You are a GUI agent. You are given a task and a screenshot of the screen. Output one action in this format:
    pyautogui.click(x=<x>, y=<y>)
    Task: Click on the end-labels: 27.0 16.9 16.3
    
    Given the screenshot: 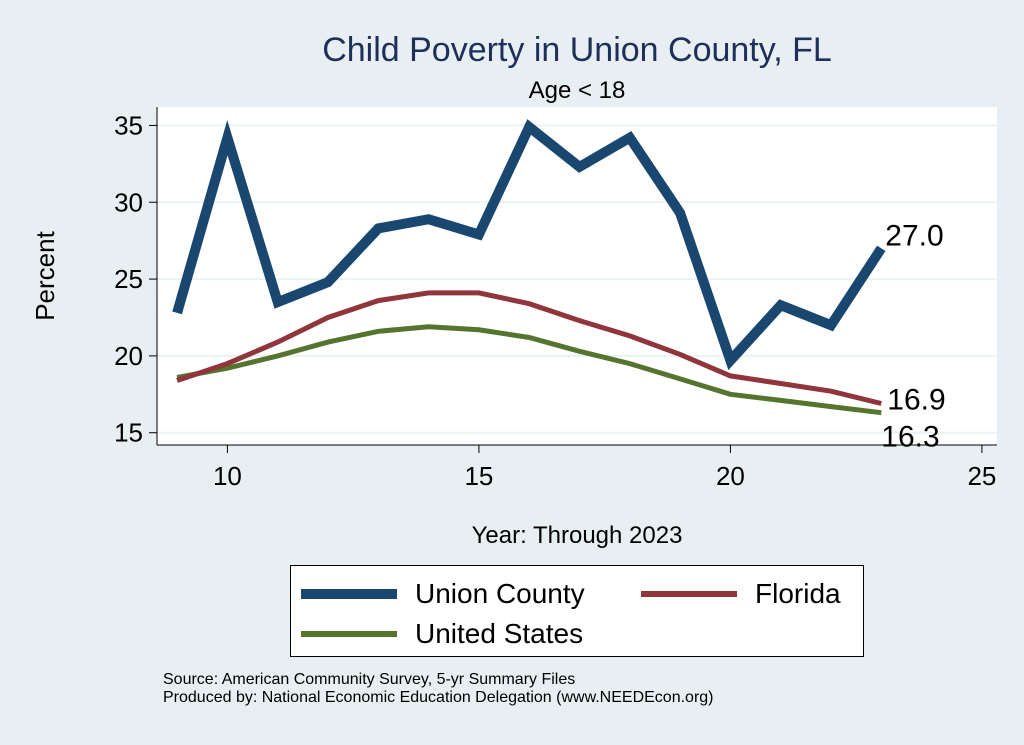 What is the action you would take?
    pyautogui.click(x=913, y=336)
    